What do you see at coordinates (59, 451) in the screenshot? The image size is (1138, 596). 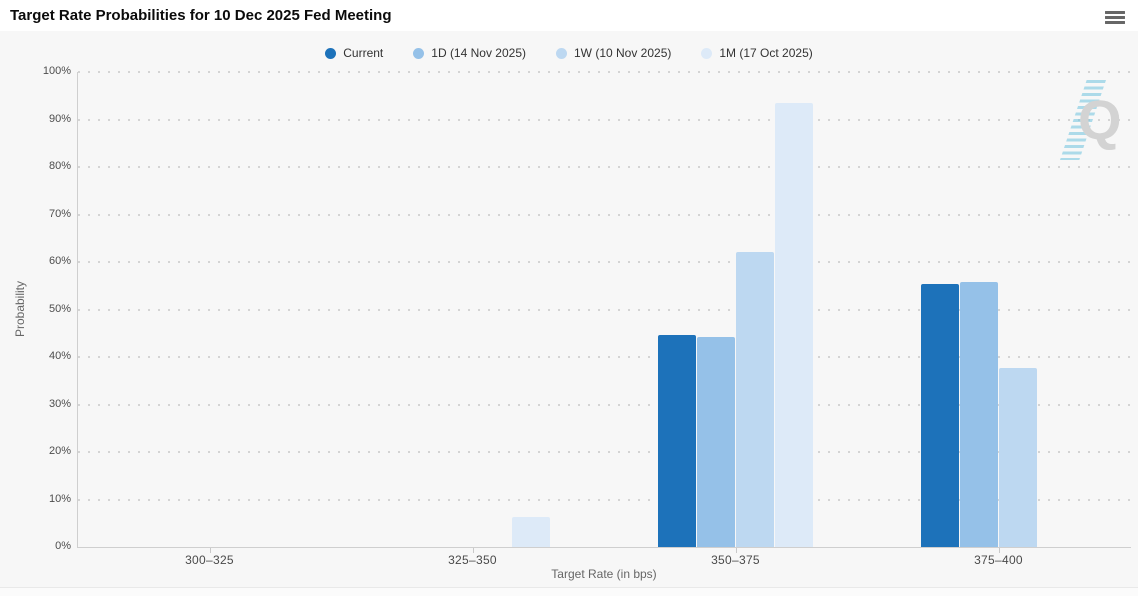 I see `y-tick-label-20: 20%` at bounding box center [59, 451].